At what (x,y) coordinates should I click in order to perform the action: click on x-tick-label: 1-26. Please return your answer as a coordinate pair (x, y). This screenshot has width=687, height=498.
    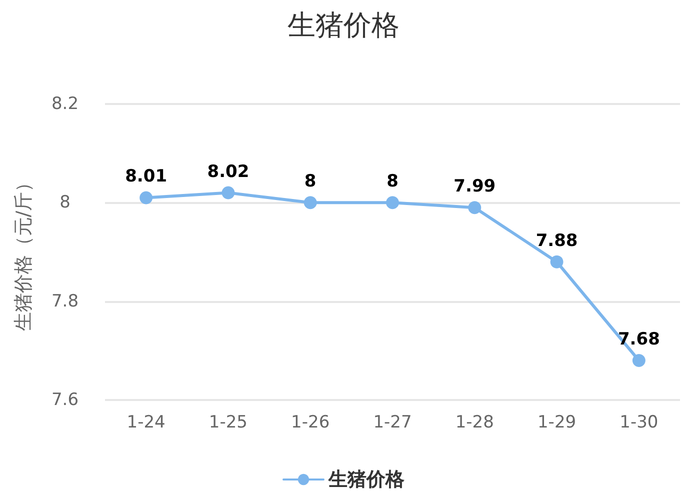
    Looking at the image, I should click on (310, 422).